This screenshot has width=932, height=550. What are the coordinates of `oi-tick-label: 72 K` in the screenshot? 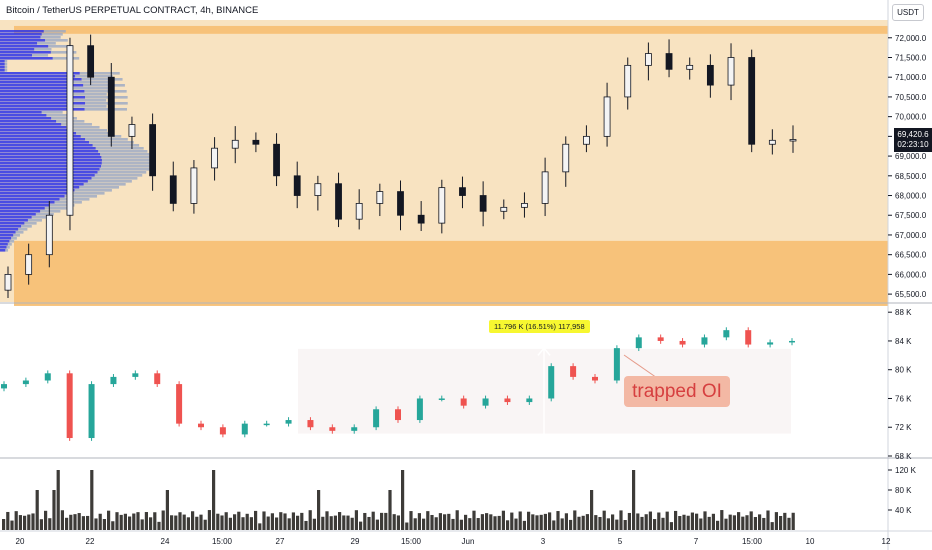 It's located at (903, 427).